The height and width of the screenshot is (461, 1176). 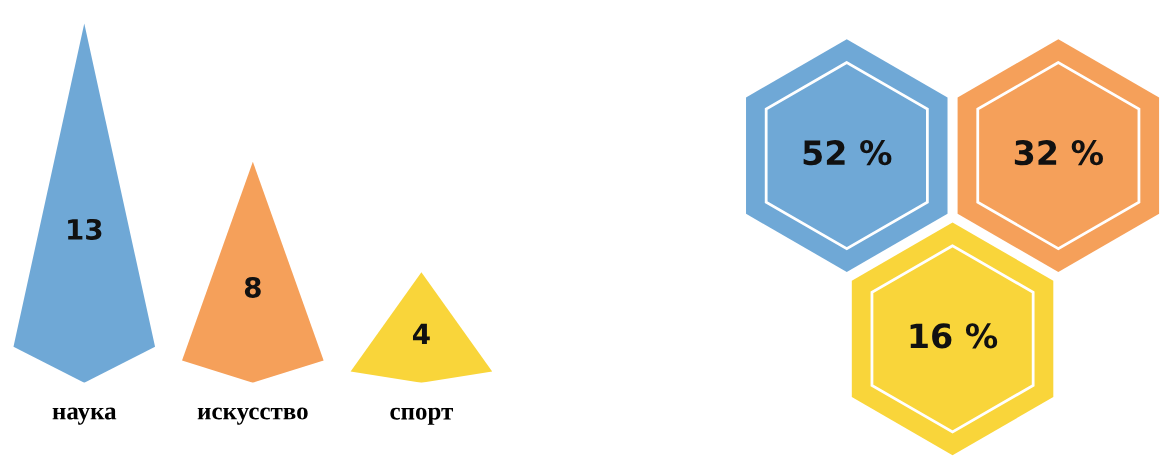 I want to click on category-label: искусство, so click(x=252, y=416).